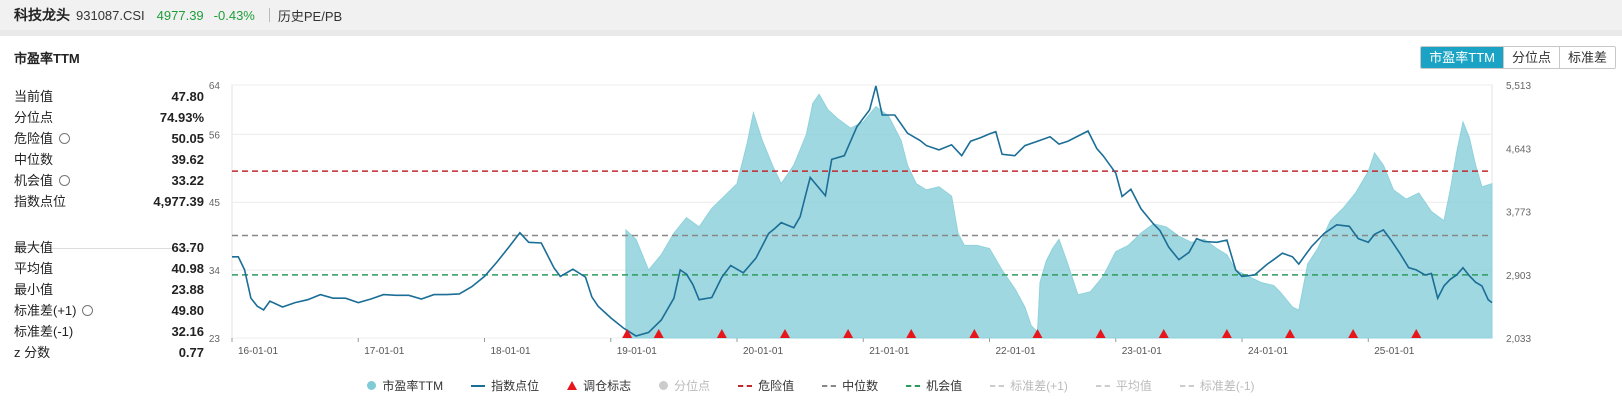 The image size is (1622, 417). I want to click on x-tick: 21-01-01, so click(889, 351).